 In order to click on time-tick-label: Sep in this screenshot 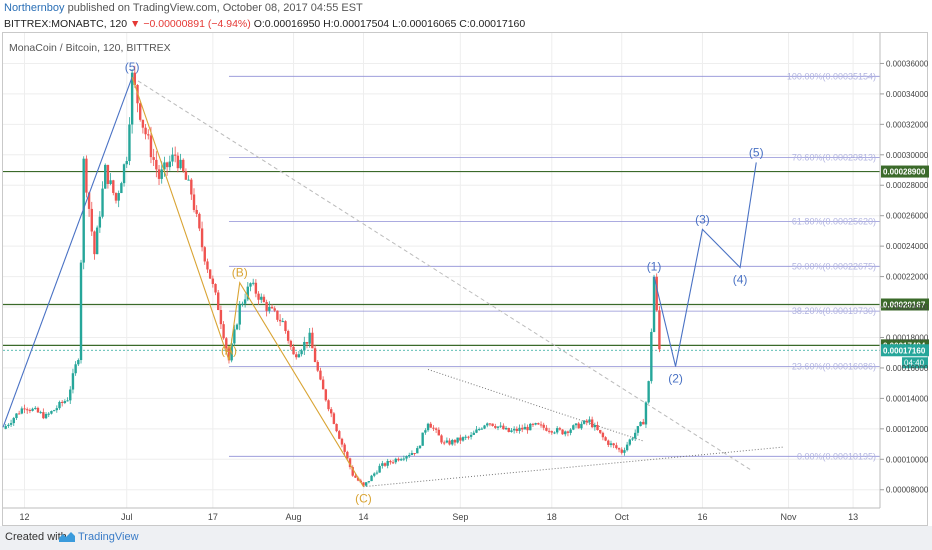, I will do `click(460, 517)`.